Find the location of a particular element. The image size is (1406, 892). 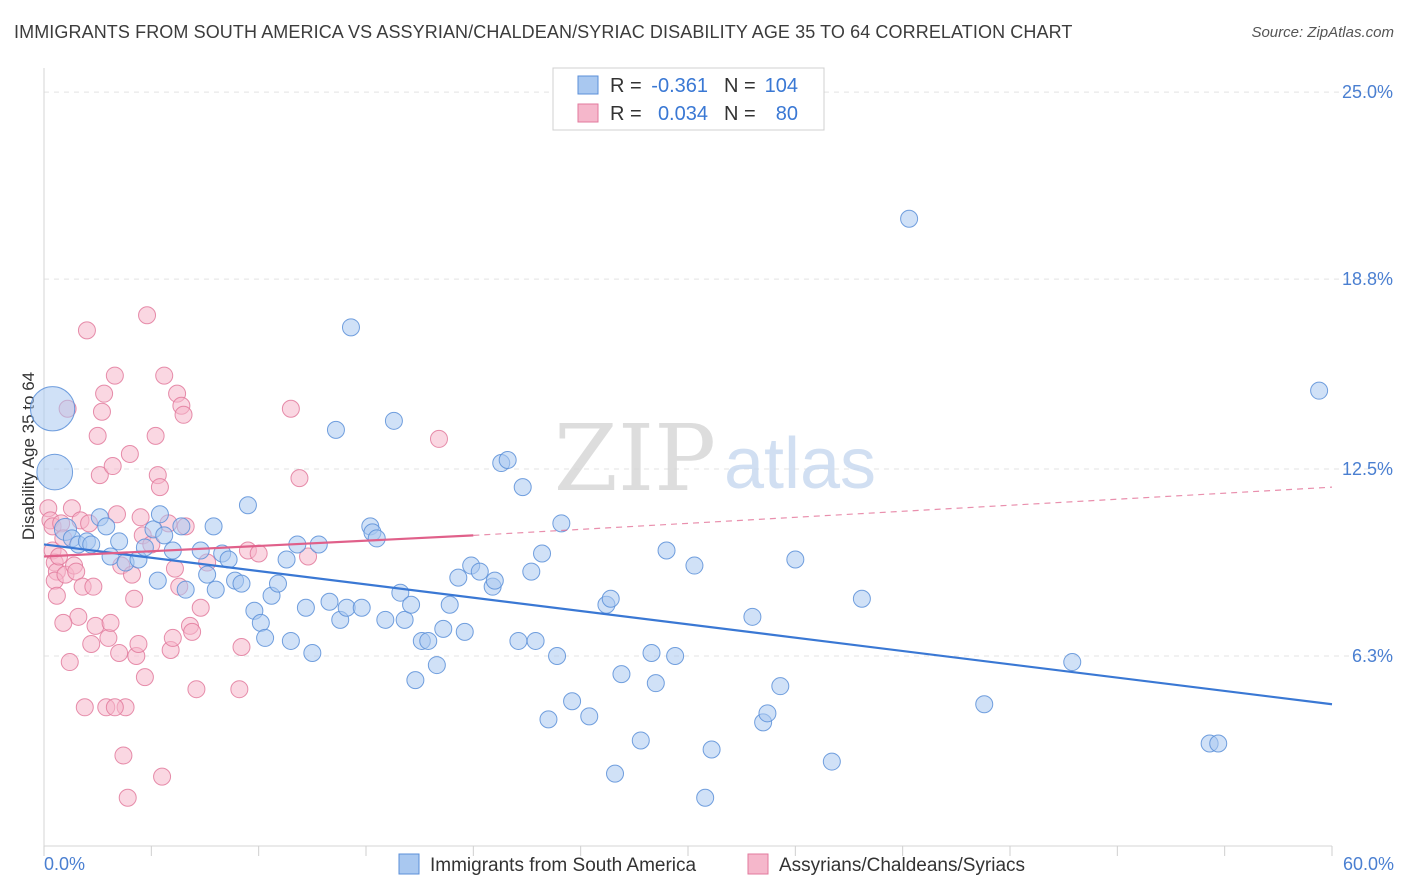

legend-swatch-south-america is located at coordinates (409, 864).